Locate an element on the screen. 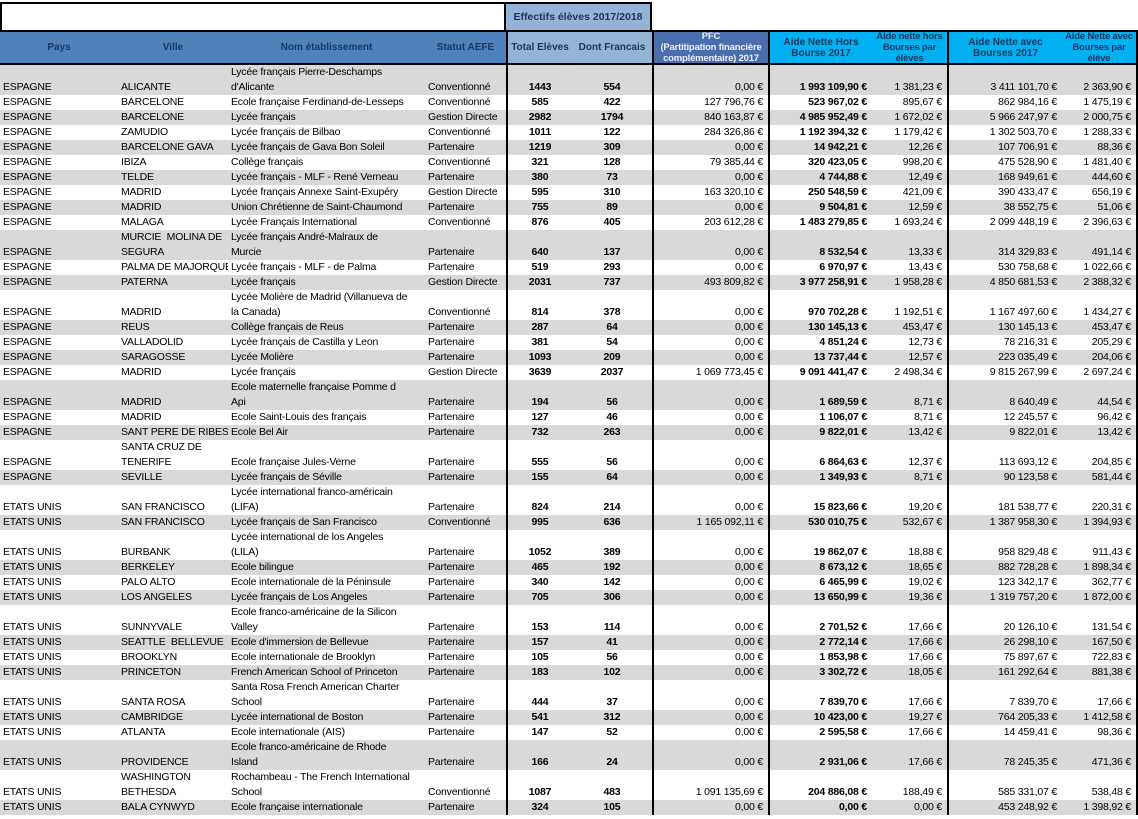  cell-nom-etablissement: Collège français de Reus is located at coordinates (287, 327).